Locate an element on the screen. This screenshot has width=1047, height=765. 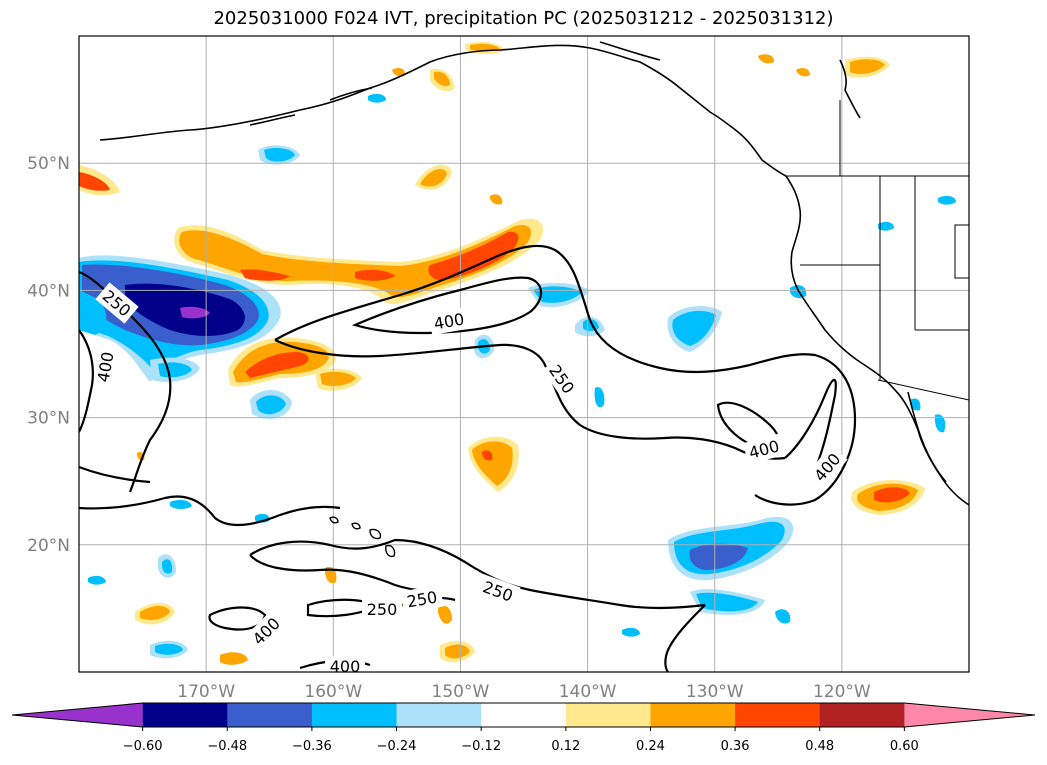
contour-label: 250 is located at coordinates (382, 609).